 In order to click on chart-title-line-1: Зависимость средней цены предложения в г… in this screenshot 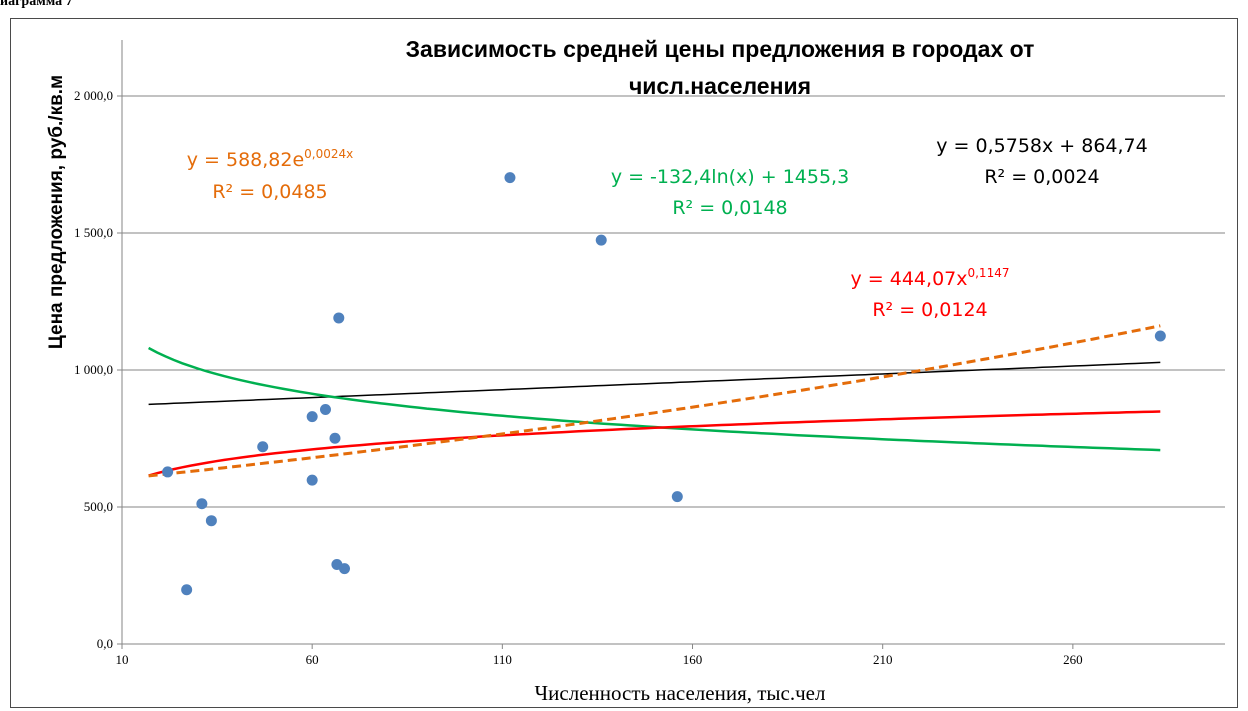, I will do `click(720, 49)`.